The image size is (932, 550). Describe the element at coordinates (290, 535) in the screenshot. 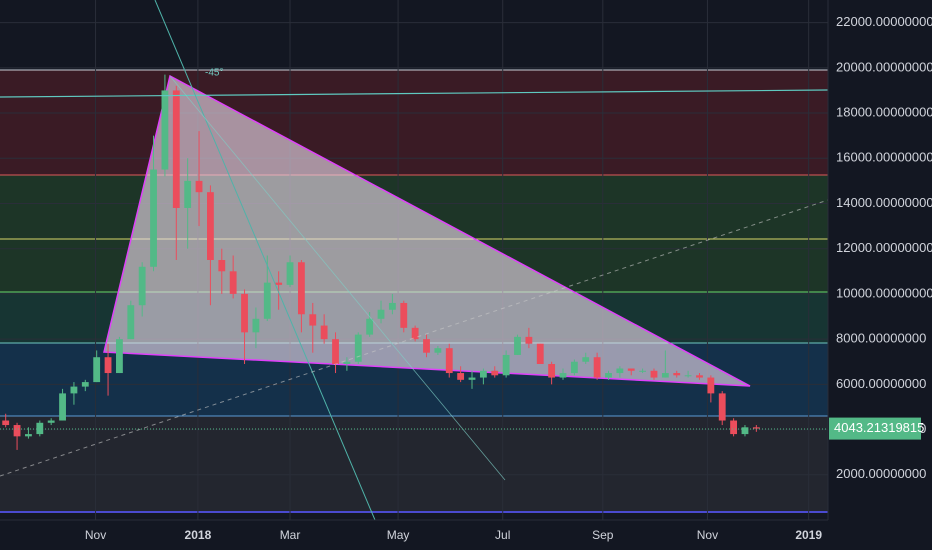

I see `x-tick-label: Mar` at that location.